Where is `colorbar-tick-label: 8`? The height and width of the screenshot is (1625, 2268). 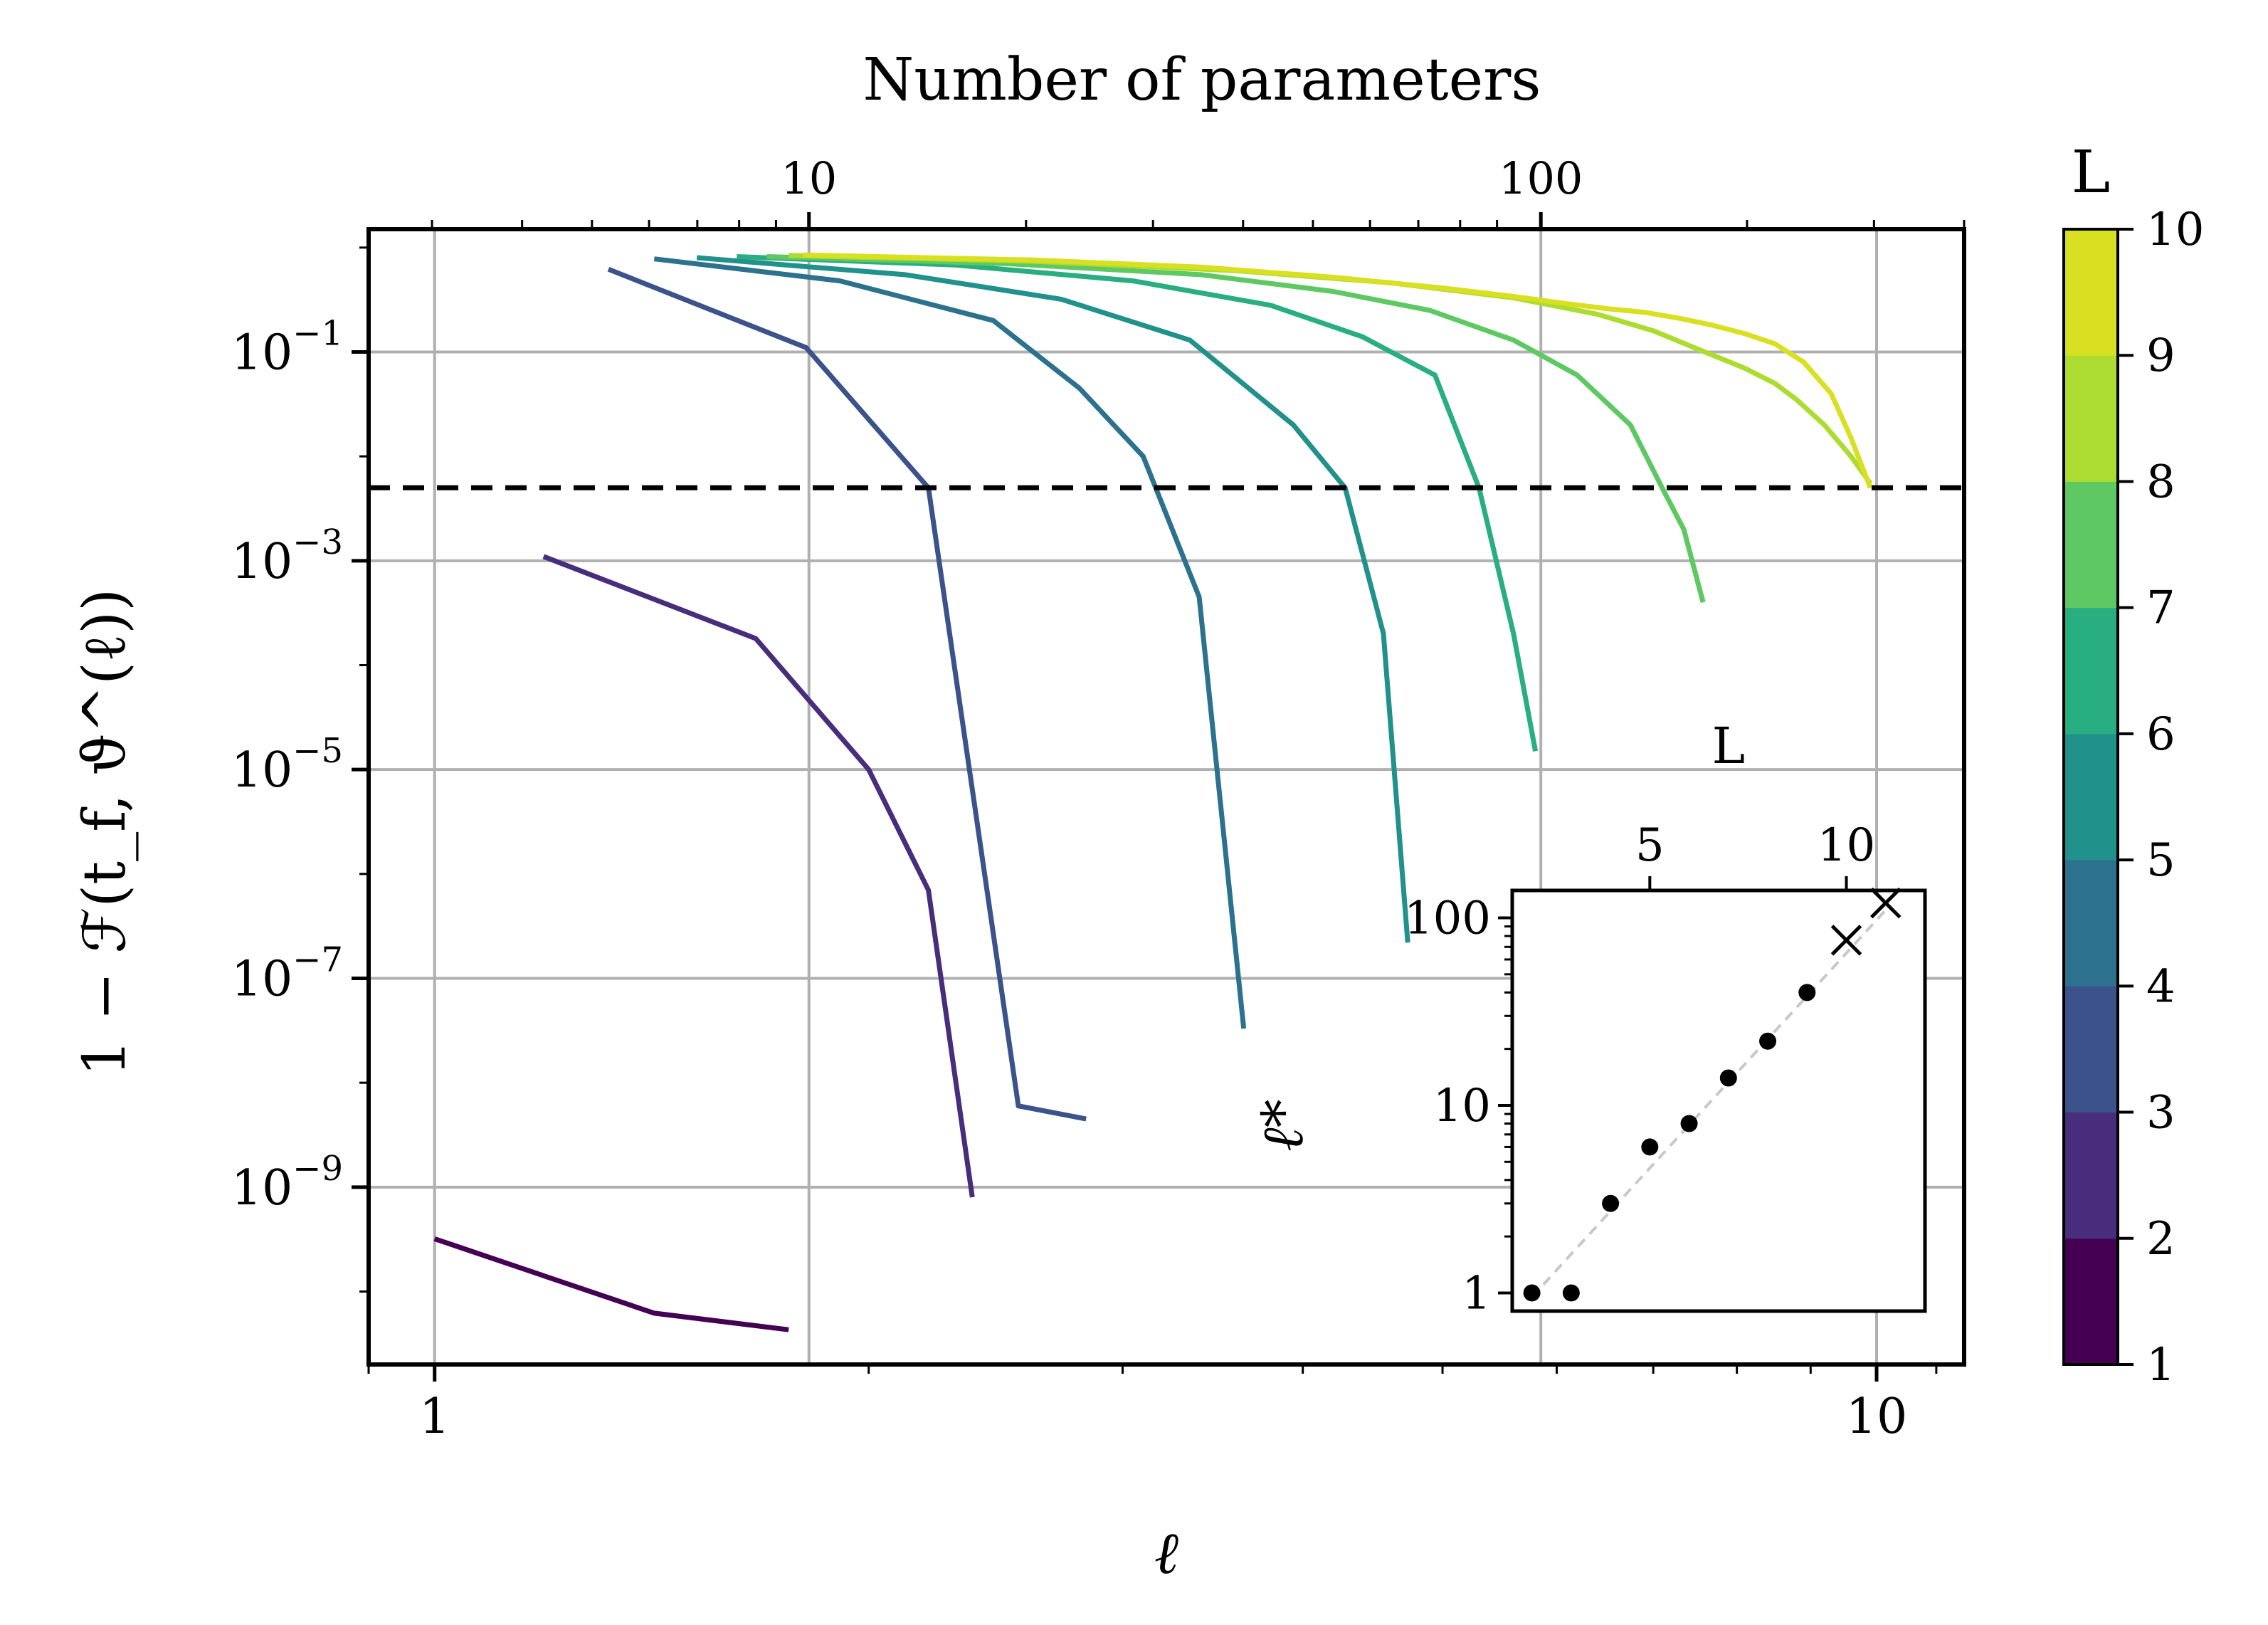
colorbar-tick-label: 8 is located at coordinates (2160, 482).